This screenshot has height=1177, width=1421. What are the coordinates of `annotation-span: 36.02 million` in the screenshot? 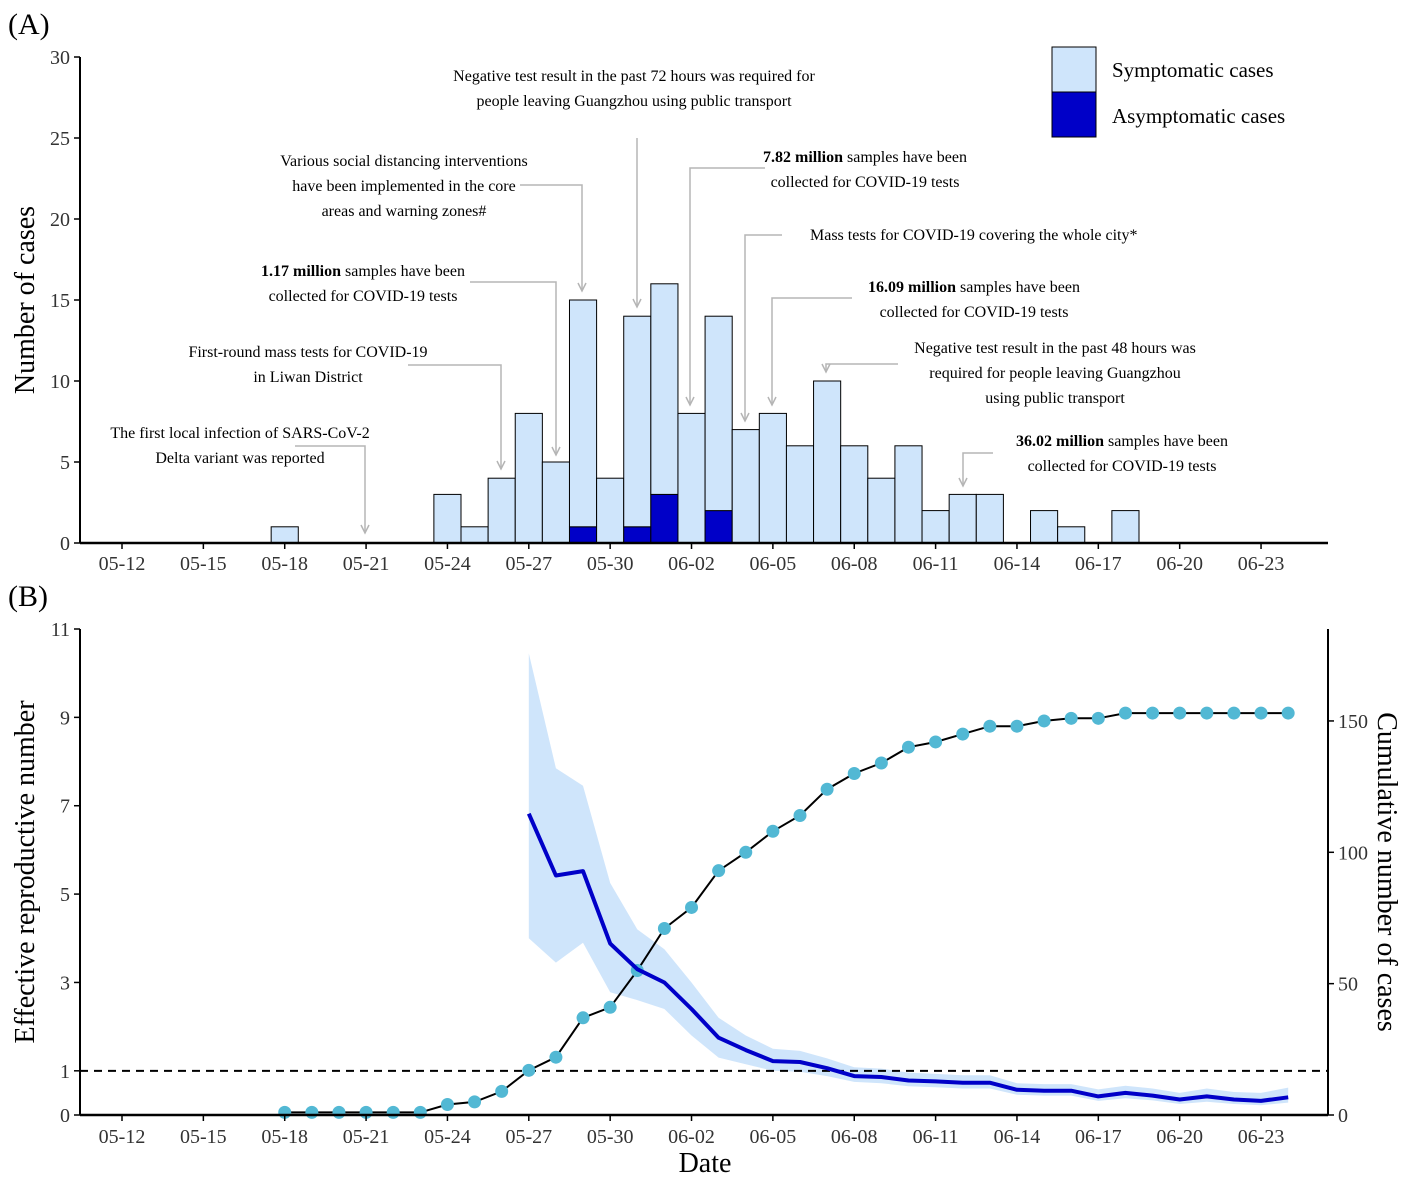 It's located at (1060, 441).